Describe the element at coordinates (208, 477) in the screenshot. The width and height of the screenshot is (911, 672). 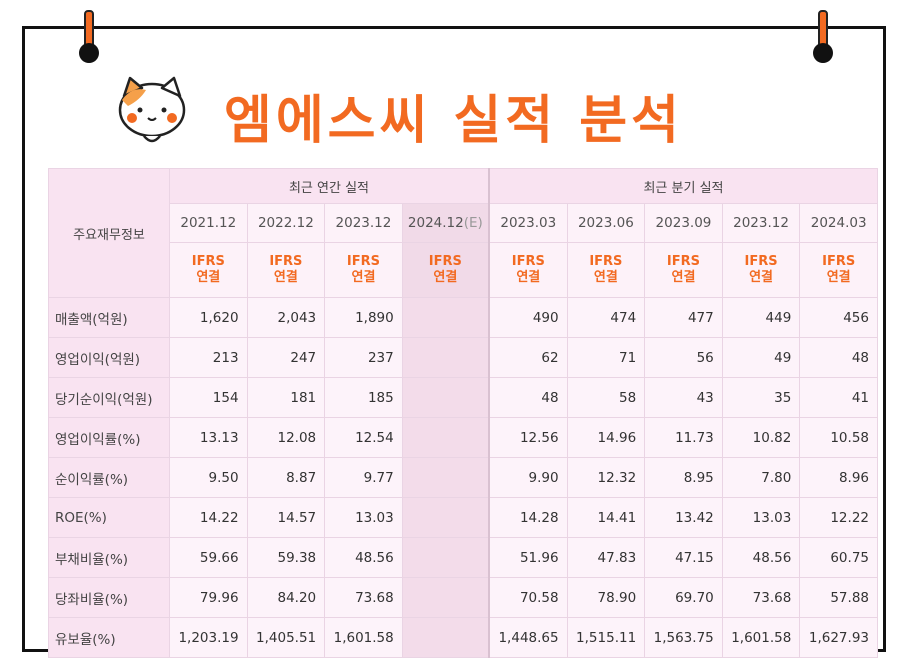
I see `table-cell: 9.50` at that location.